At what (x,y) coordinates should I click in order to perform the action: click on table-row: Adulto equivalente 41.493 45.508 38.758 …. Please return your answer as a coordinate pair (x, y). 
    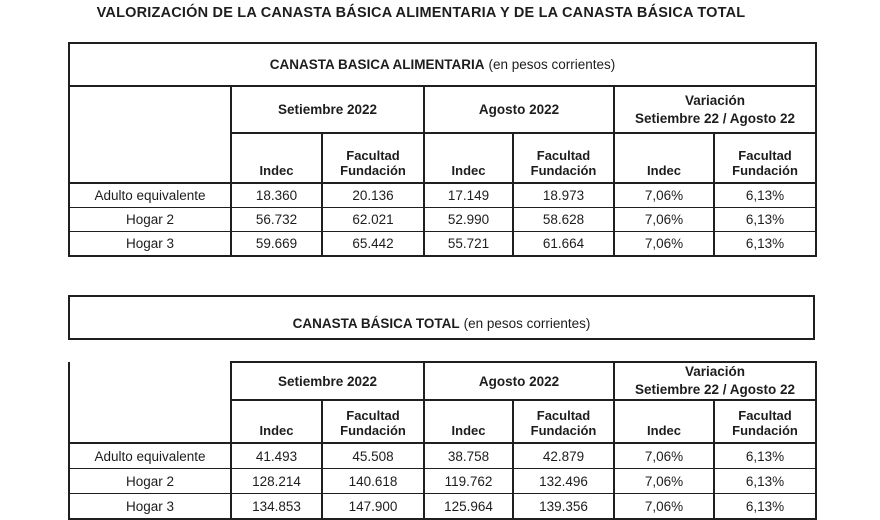
    Looking at the image, I should click on (442, 455).